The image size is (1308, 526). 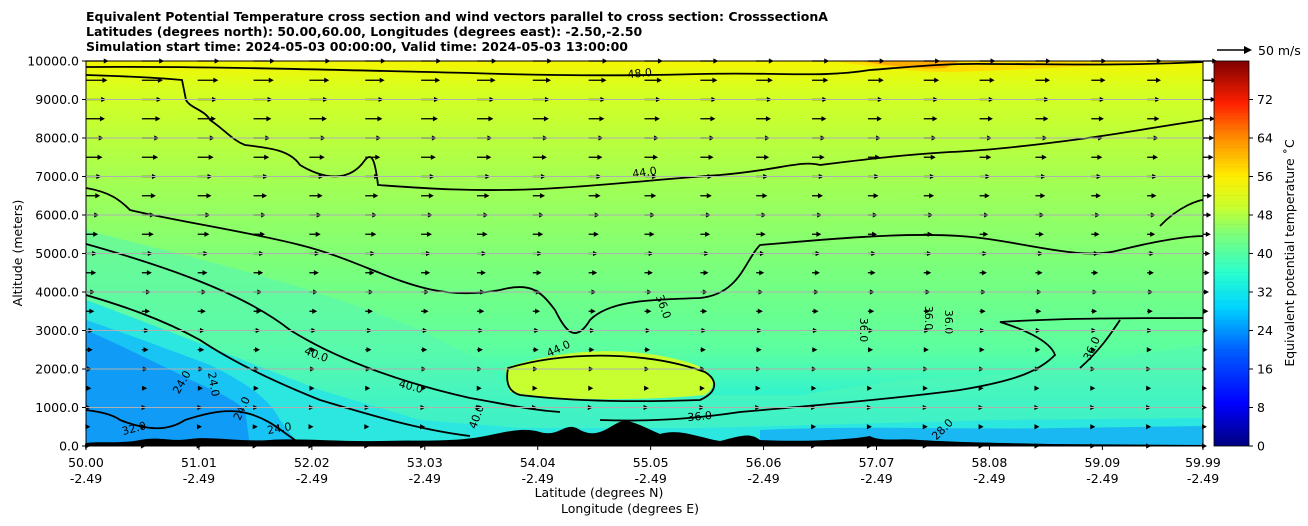 I want to click on colorbar-tick-label: 40, so click(x=1265, y=253).